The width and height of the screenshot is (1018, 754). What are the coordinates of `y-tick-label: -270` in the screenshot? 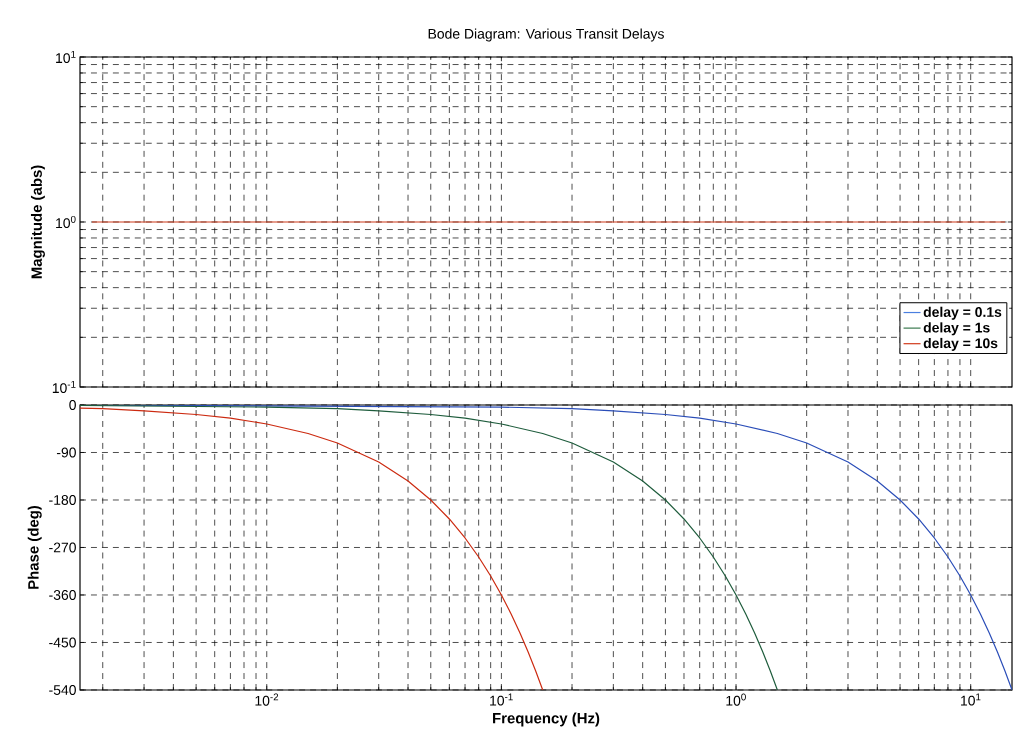 It's located at (62, 547).